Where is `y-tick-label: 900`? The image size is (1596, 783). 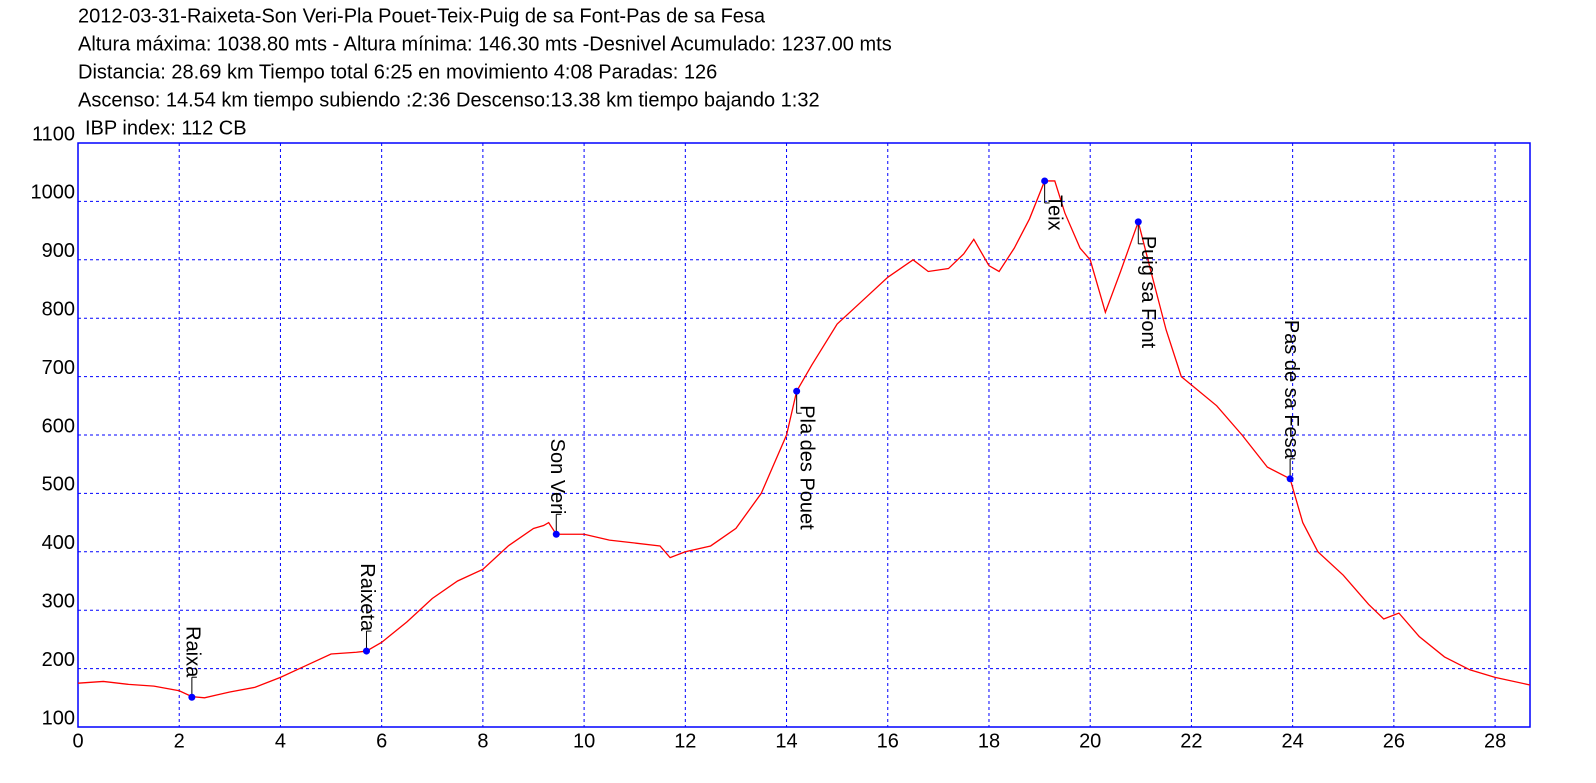
y-tick-label: 900 is located at coordinates (58, 251).